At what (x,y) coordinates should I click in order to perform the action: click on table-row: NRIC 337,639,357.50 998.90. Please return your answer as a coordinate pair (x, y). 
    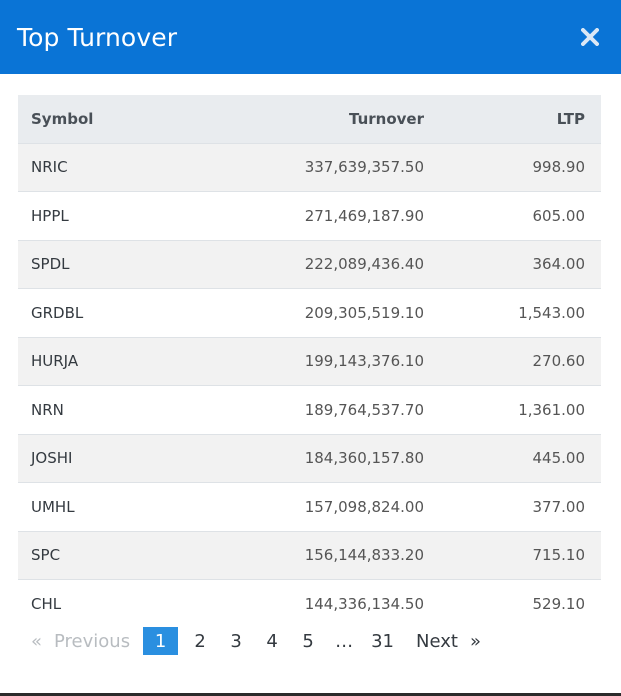
    Looking at the image, I should click on (309, 167).